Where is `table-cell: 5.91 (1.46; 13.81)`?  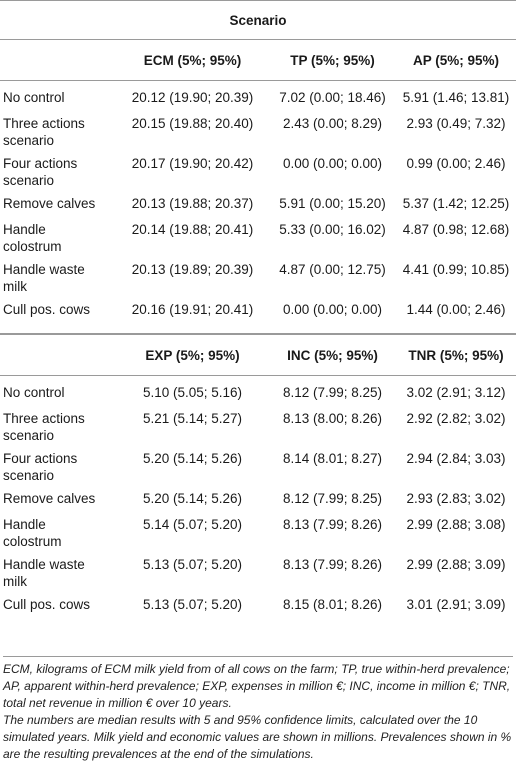 table-cell: 5.91 (1.46; 13.81) is located at coordinates (456, 97).